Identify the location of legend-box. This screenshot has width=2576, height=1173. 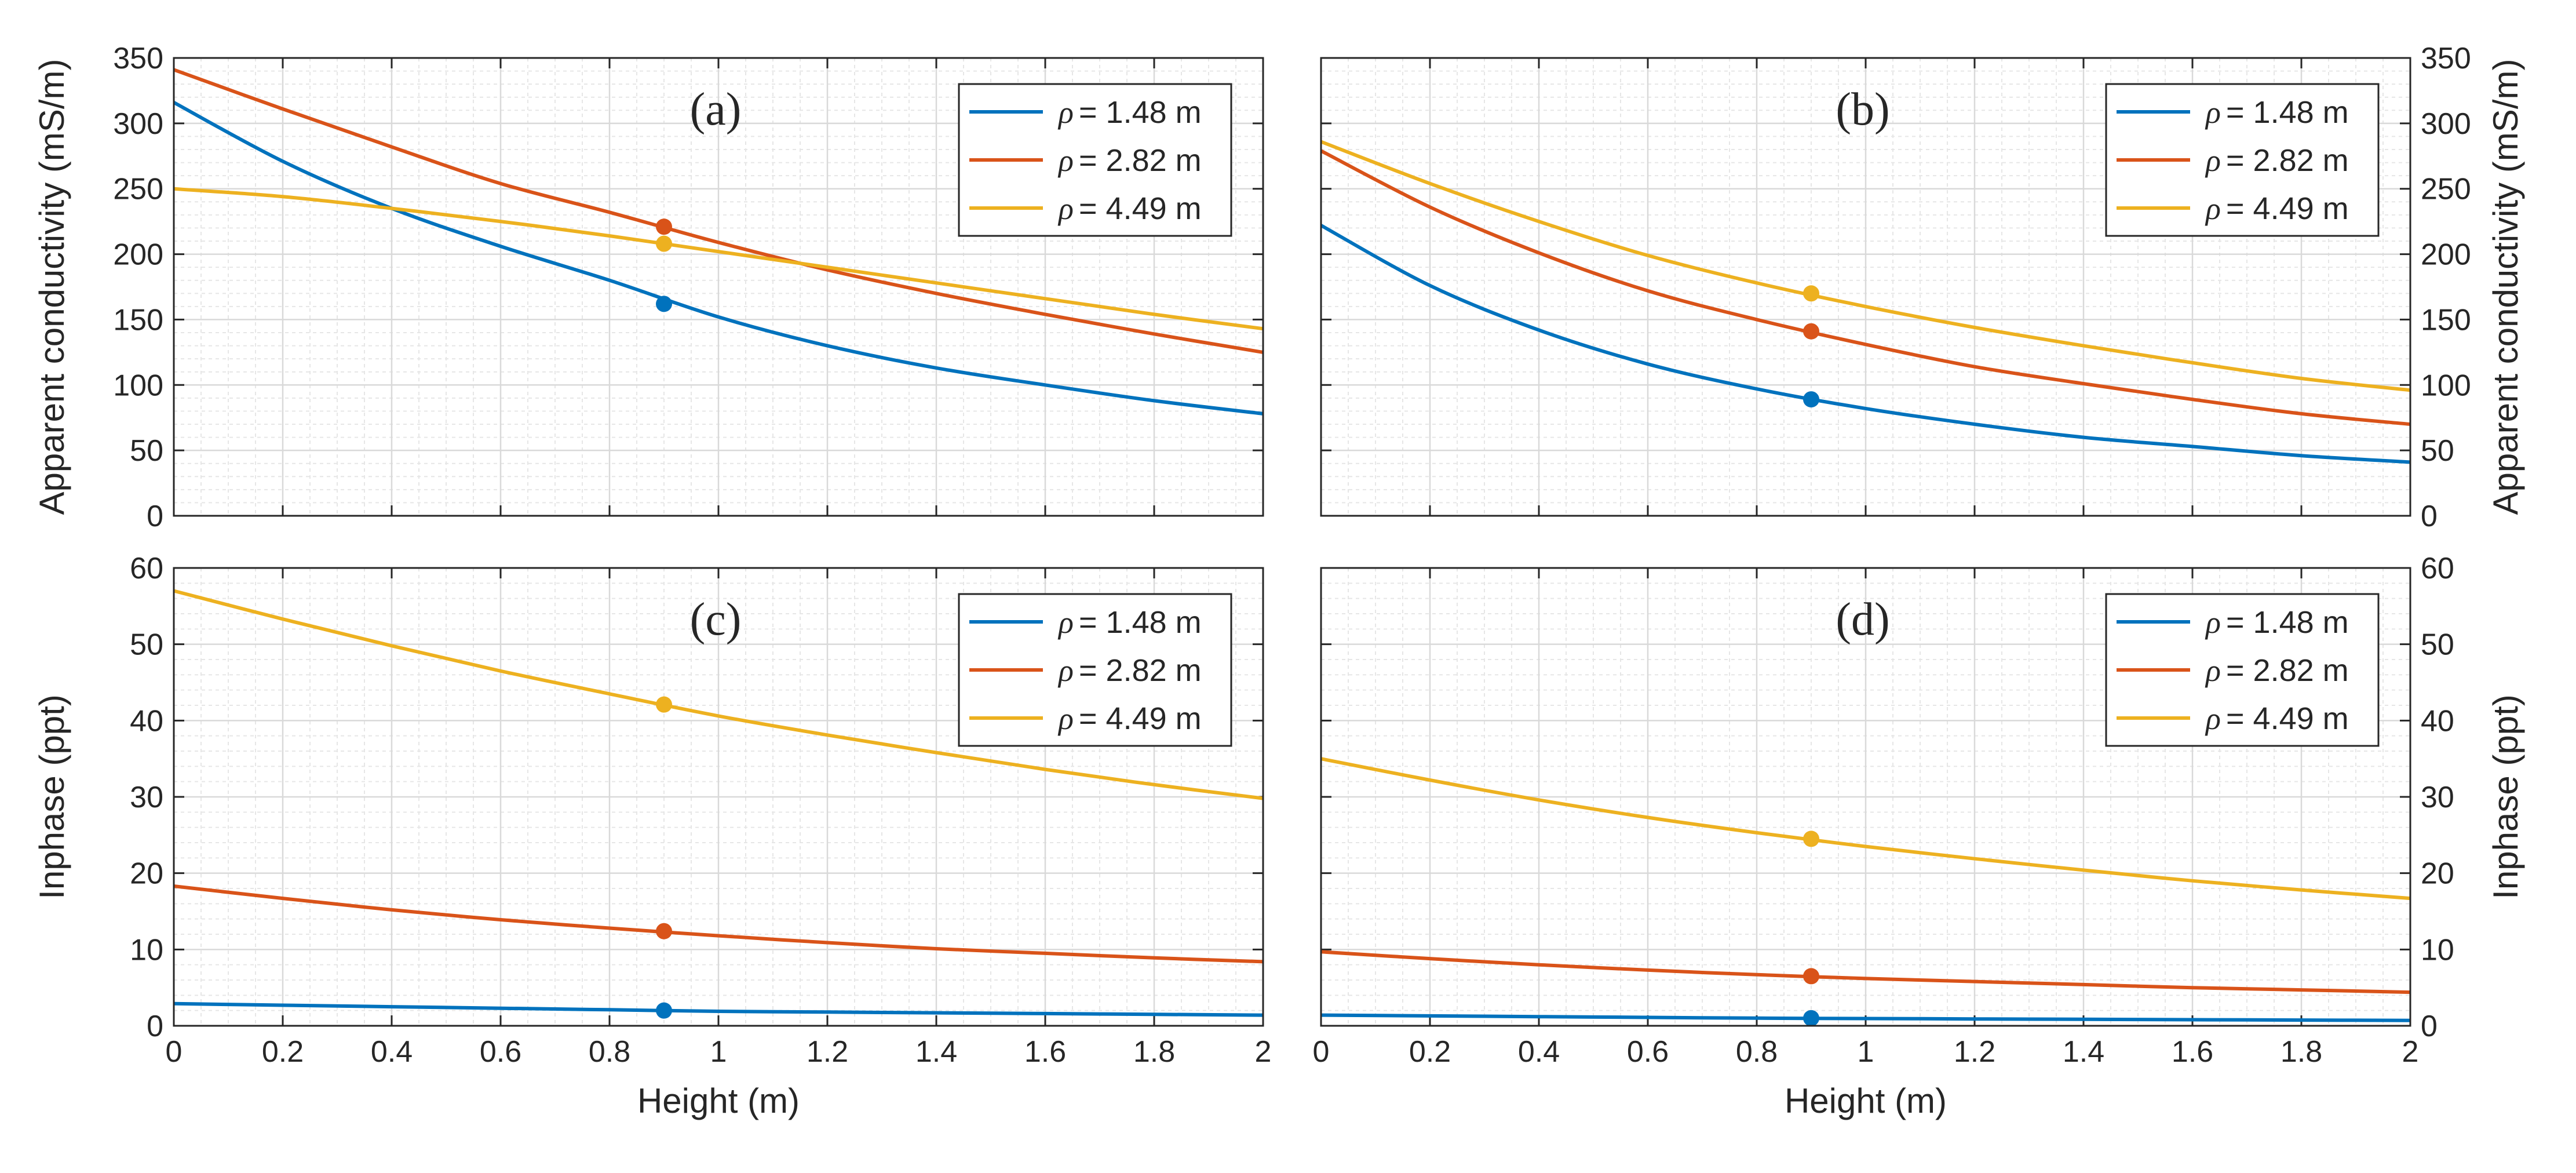
(1095, 670).